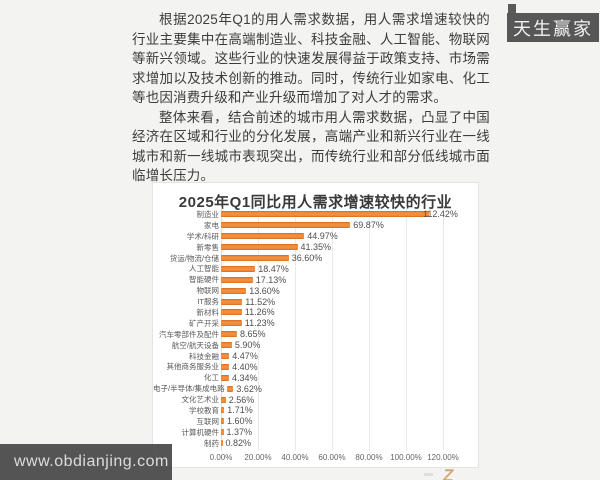 Image resolution: width=600 pixels, height=480 pixels. Describe the element at coordinates (307, 258) in the screenshot. I see `bar-value-label: 36.60%` at that location.